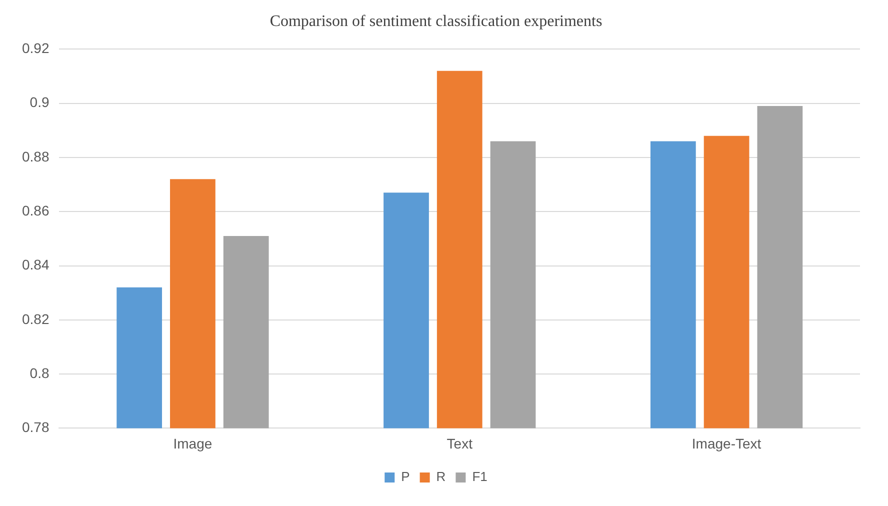 The image size is (888, 506). Describe the element at coordinates (36, 264) in the screenshot. I see `y-tick-label: 0.84` at that location.